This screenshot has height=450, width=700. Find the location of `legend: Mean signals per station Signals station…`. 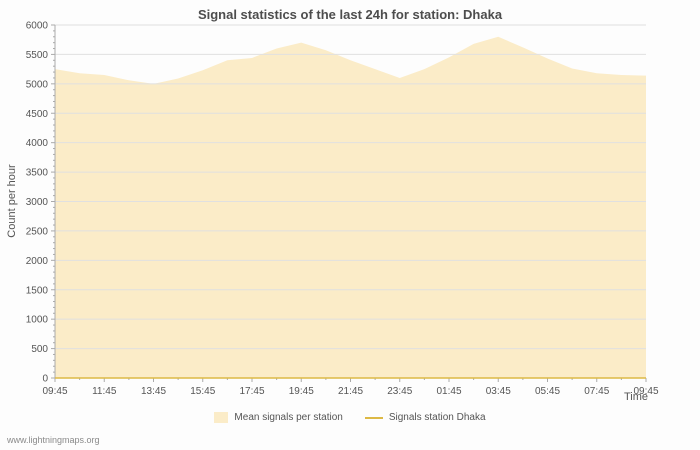

legend: Mean signals per station Signals station… is located at coordinates (350, 417).